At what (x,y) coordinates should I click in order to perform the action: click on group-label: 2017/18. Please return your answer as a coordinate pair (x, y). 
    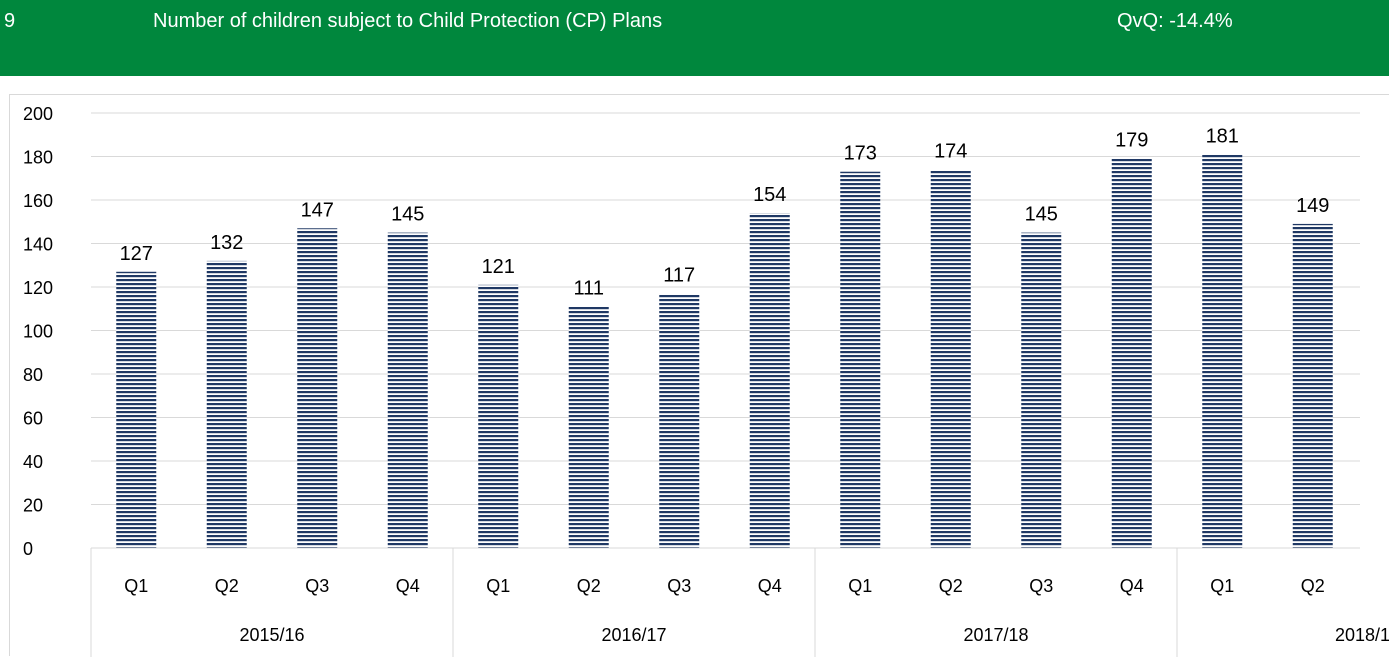
    Looking at the image, I should click on (995, 635).